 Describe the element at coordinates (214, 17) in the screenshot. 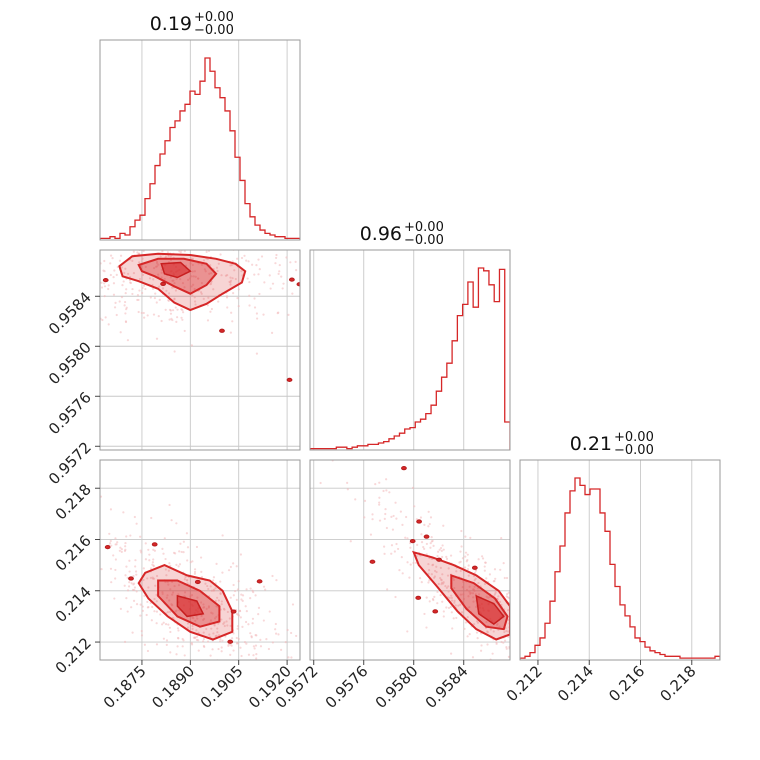

I see `param-title-sup-0: +0.00` at that location.